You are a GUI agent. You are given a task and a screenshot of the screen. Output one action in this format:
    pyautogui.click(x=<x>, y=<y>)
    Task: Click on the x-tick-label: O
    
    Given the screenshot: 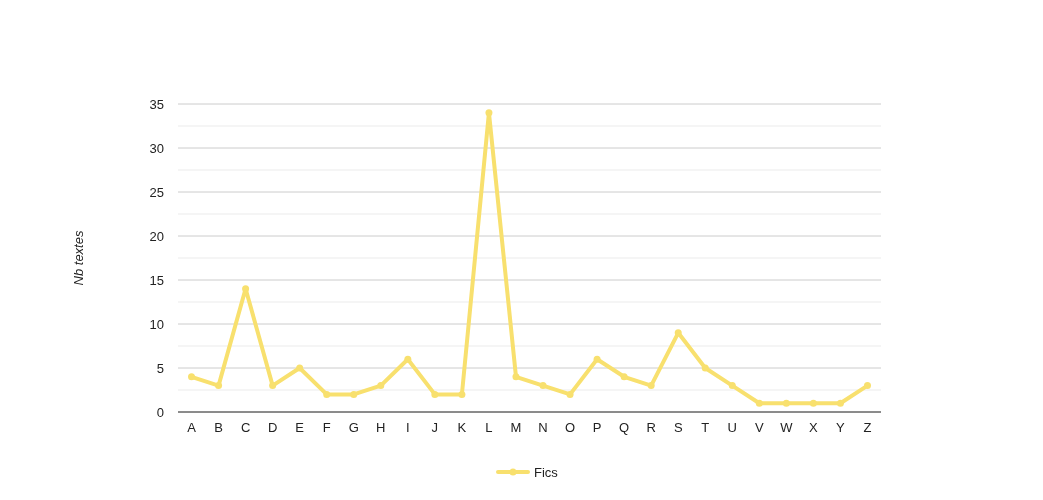 What is the action you would take?
    pyautogui.click(x=570, y=427)
    